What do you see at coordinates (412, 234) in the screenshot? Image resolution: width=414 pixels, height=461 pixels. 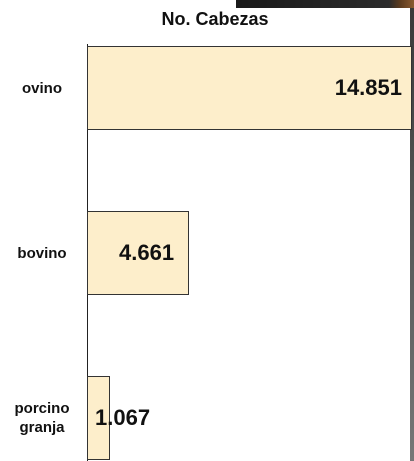 I see `window-right-edge` at bounding box center [412, 234].